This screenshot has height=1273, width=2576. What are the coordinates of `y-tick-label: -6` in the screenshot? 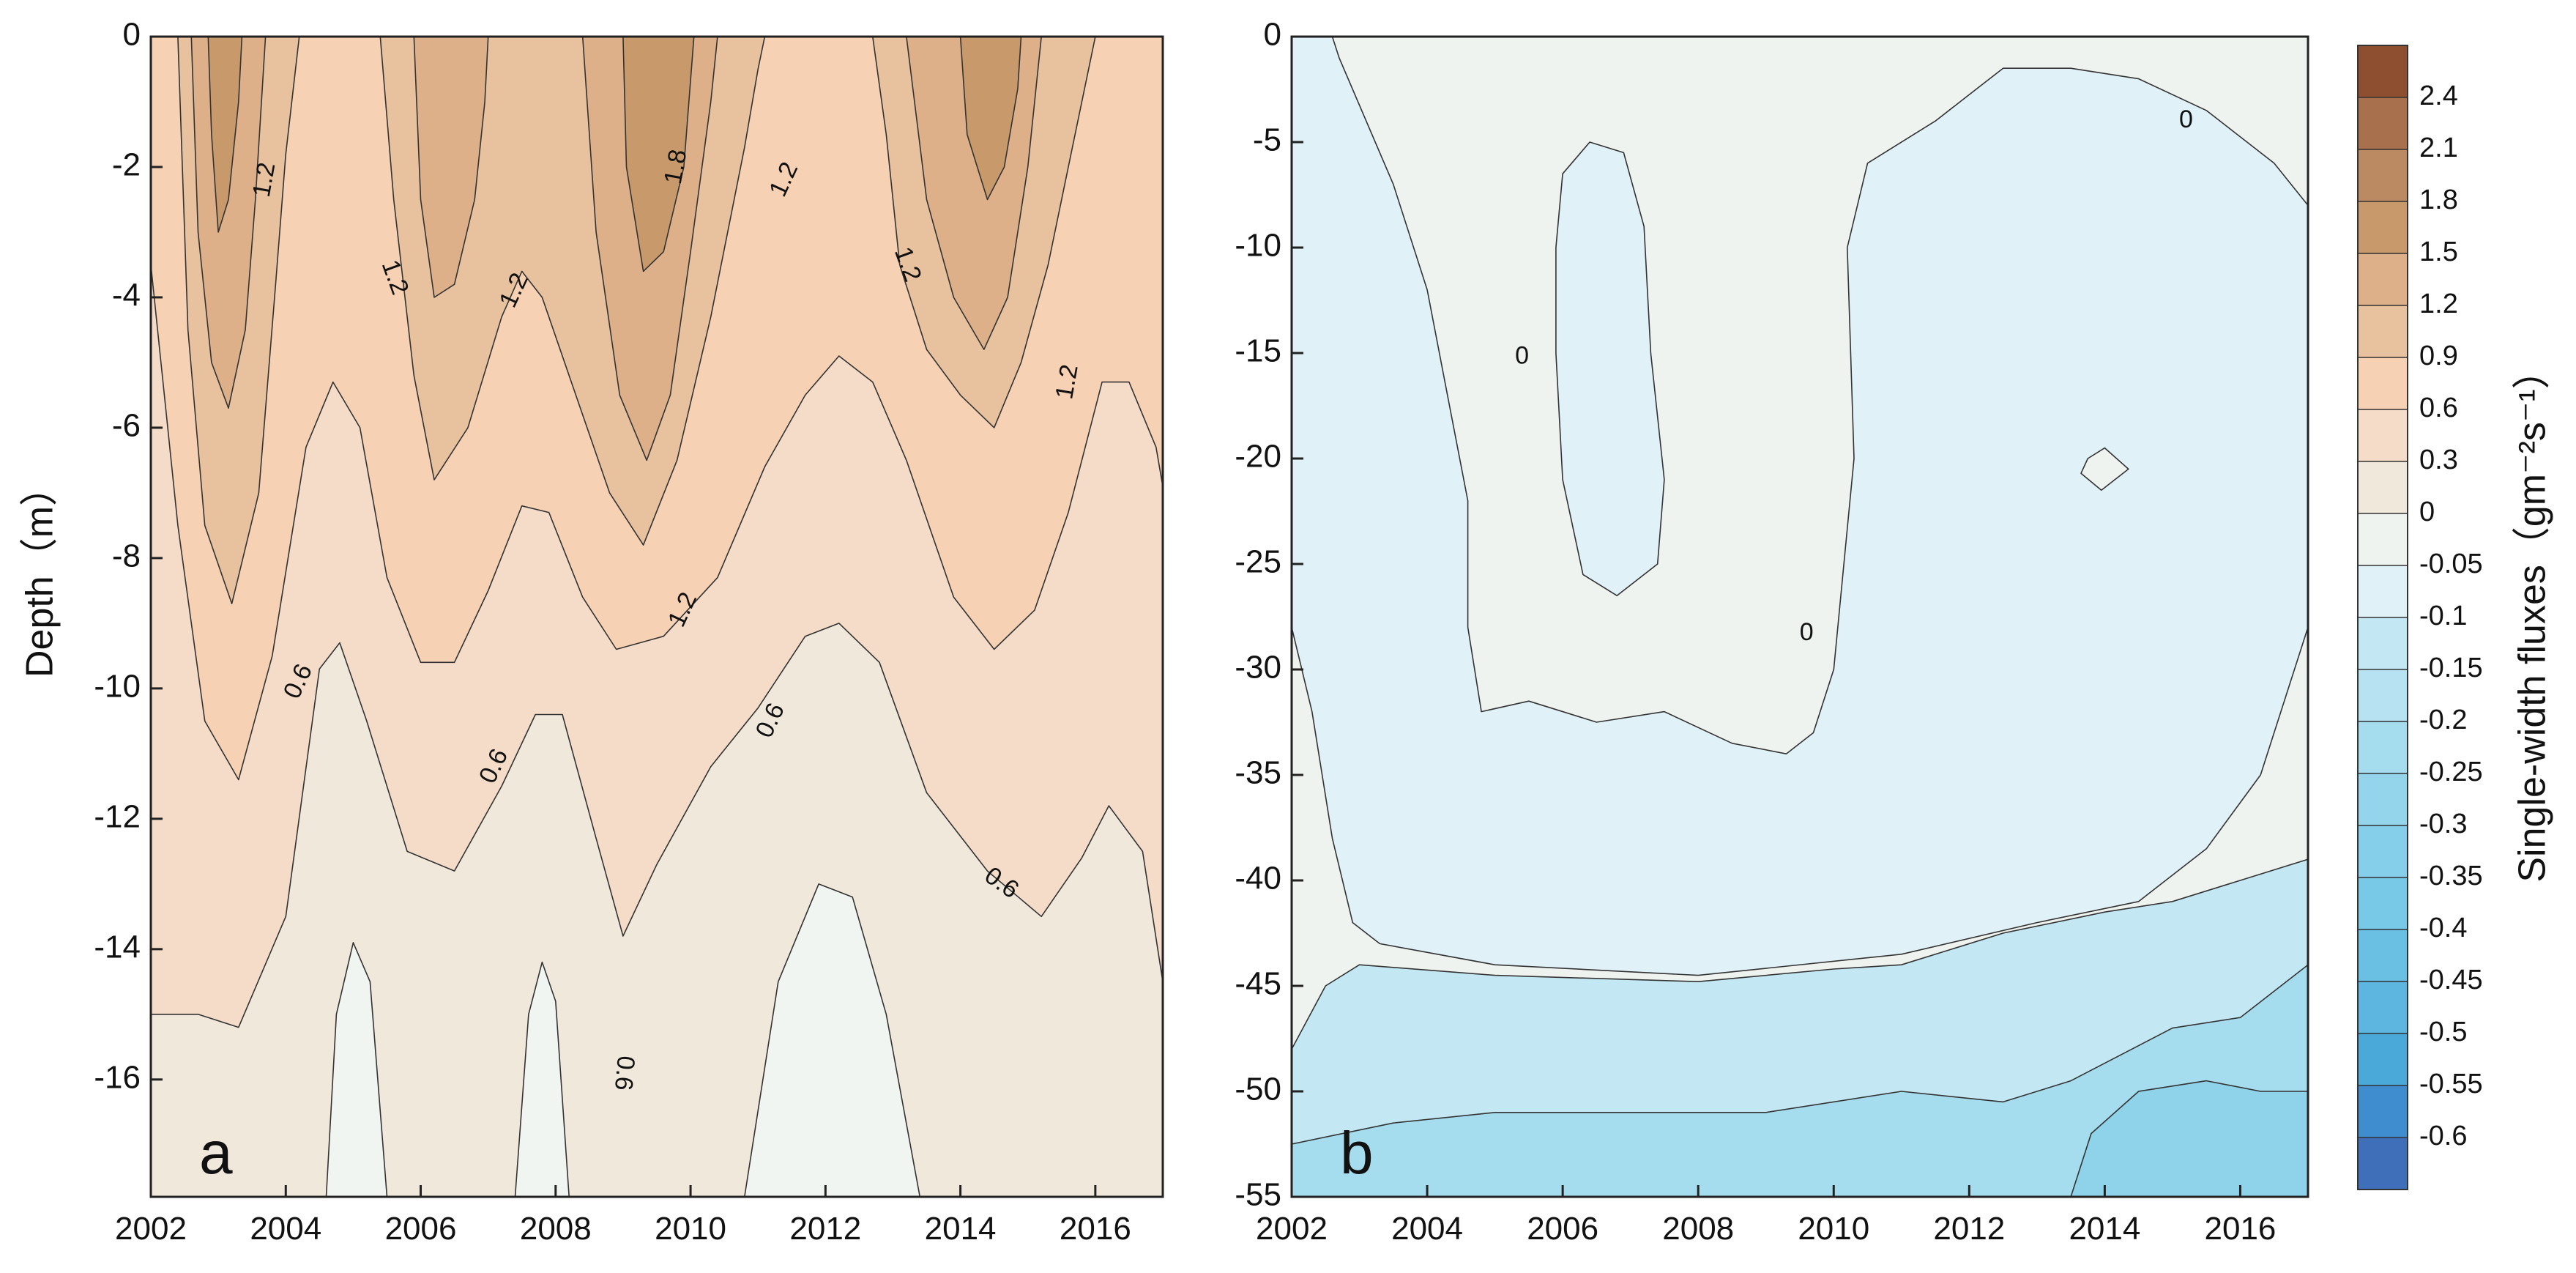 It's located at (126, 426).